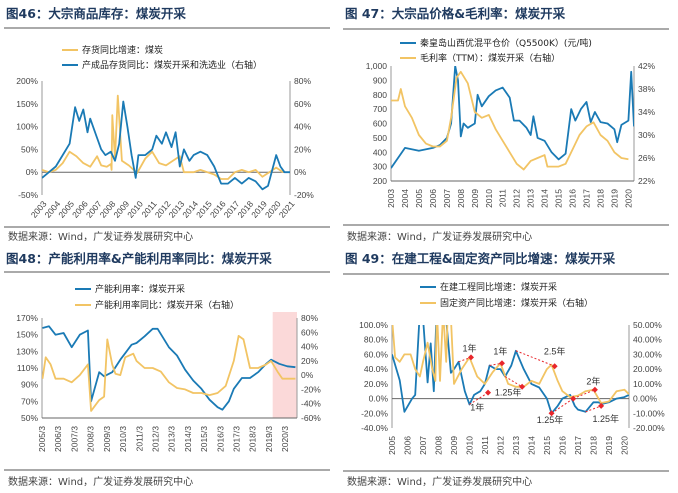 The height and width of the screenshot is (493, 678). I want to click on left-y-tick-label: 0.0%, so click(379, 399).